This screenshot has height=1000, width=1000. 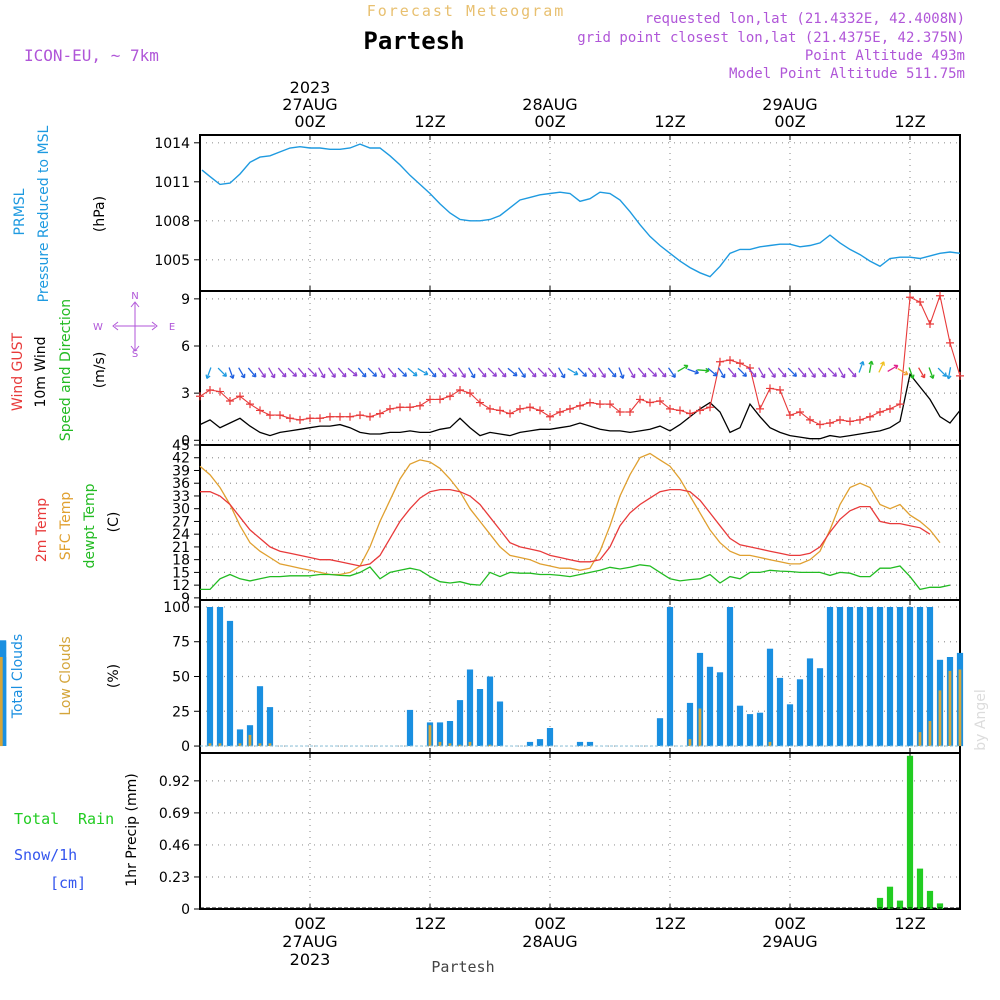 I want to click on wind-label-speed-dir: Speed and Direction, so click(x=66, y=370).